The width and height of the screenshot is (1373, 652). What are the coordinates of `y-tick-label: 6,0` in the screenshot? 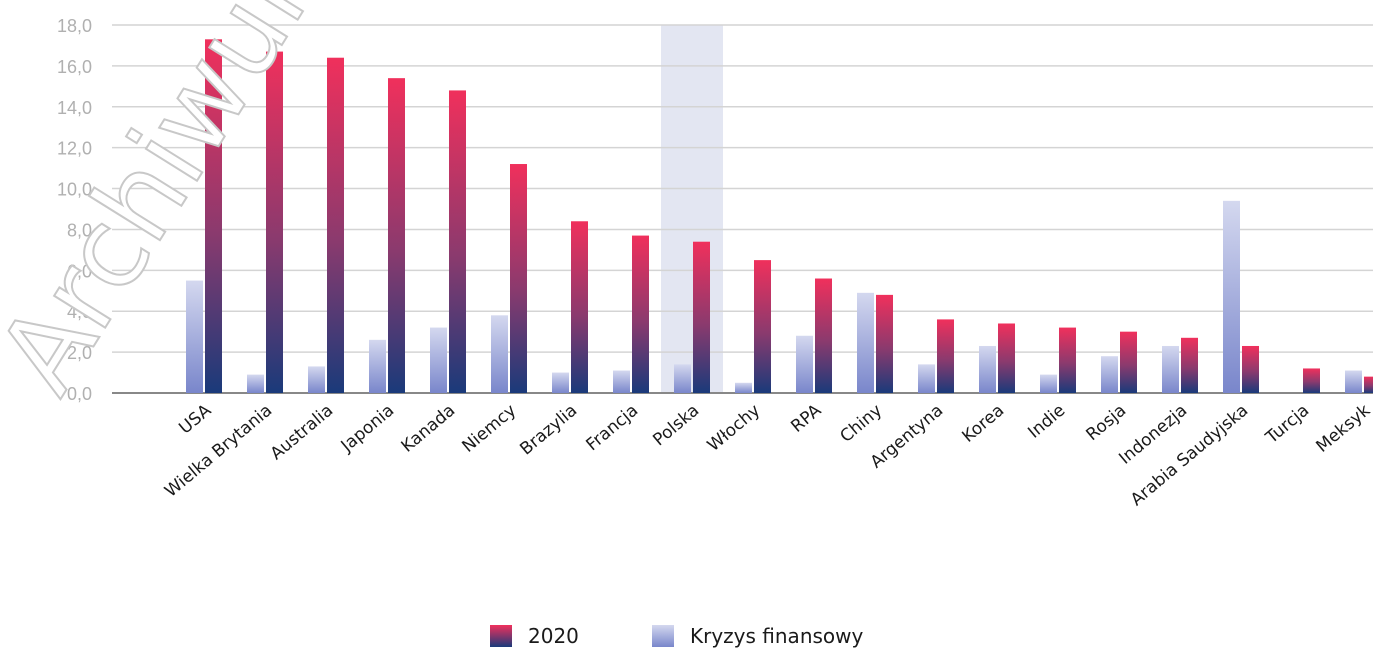 It's located at (79, 271).